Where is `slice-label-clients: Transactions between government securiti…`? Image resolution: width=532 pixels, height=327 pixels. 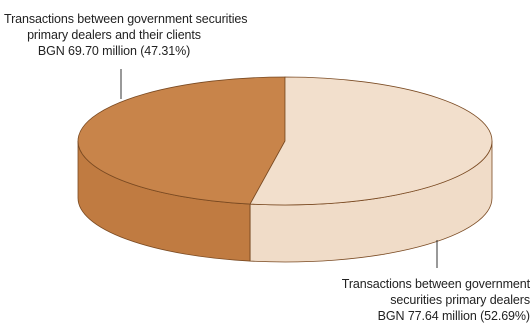 slice-label-clients: Transactions between government securiti… is located at coordinates (126, 35).